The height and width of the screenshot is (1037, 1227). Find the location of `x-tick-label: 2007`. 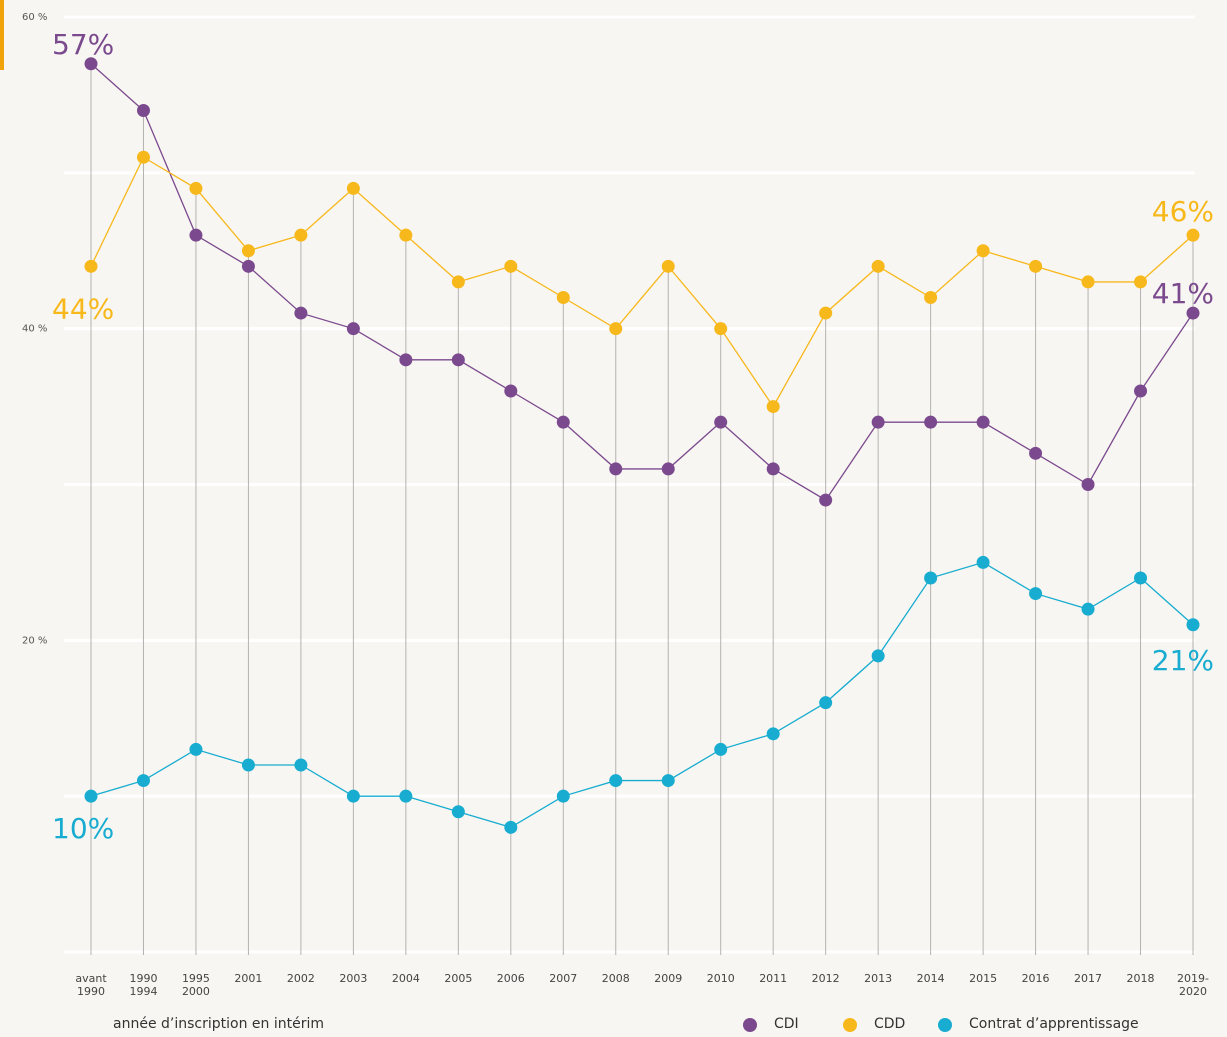

x-tick-label: 2007 is located at coordinates (563, 978).